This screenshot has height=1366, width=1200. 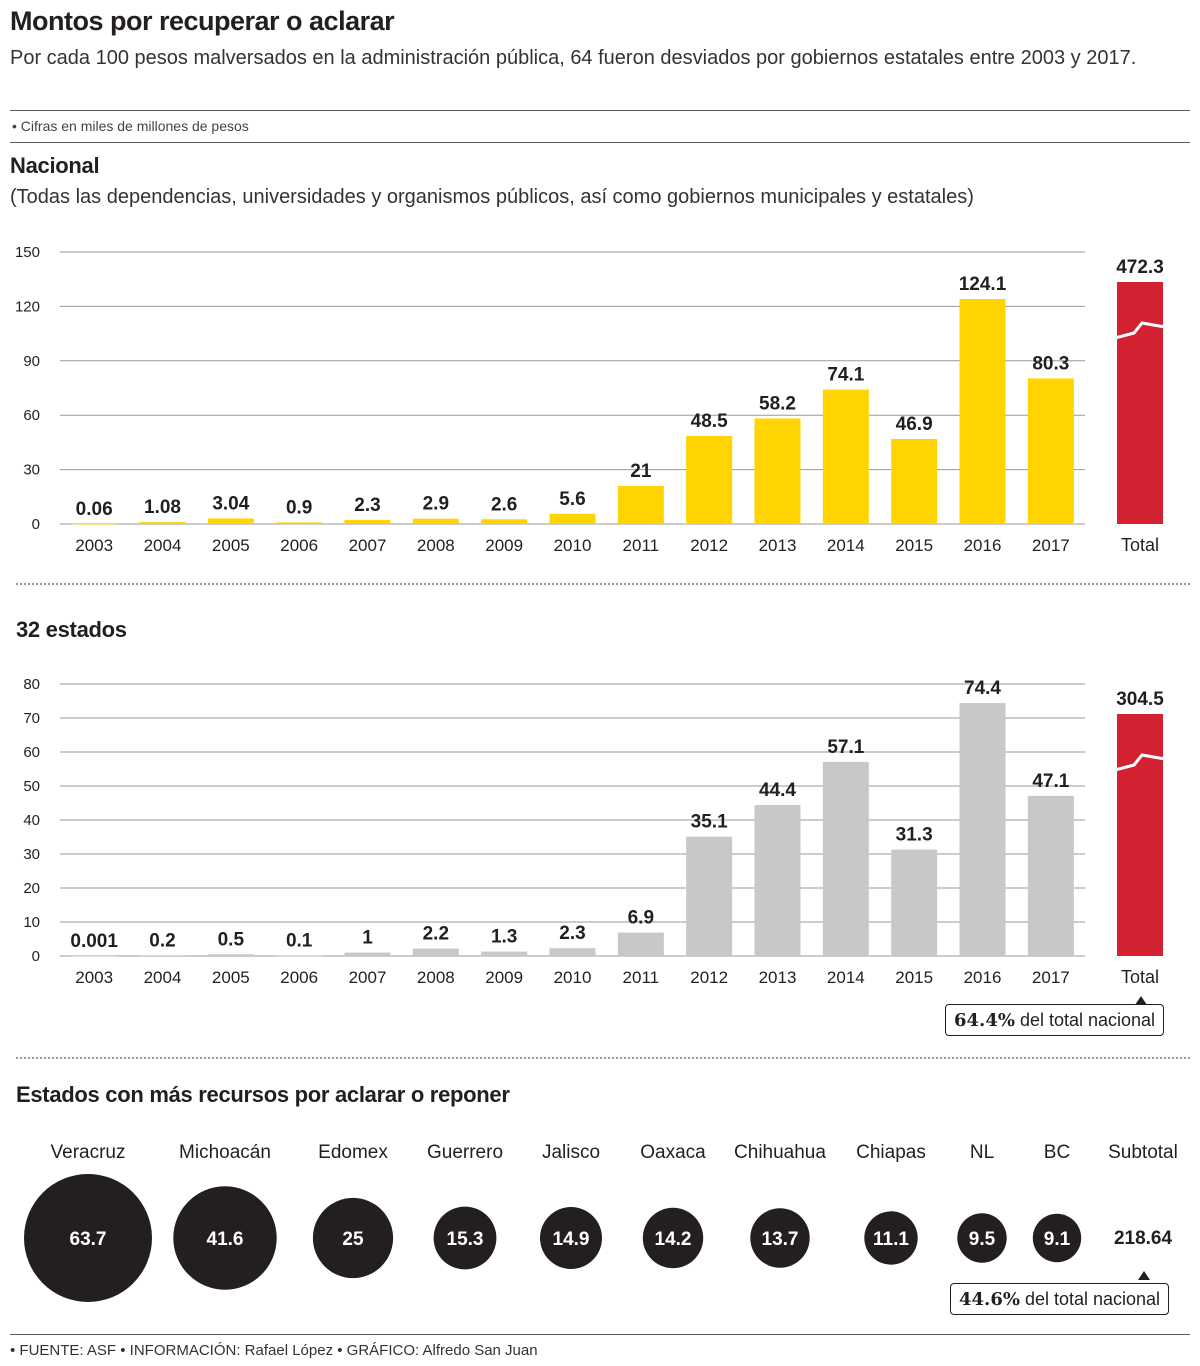 What do you see at coordinates (914, 835) in the screenshot?
I see `estados-value-label: 31.3` at bounding box center [914, 835].